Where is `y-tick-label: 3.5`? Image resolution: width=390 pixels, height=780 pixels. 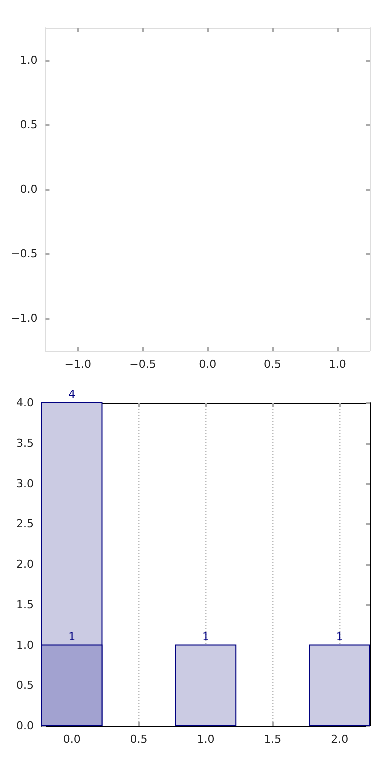 y-tick-label: 3.5 is located at coordinates (25, 443).